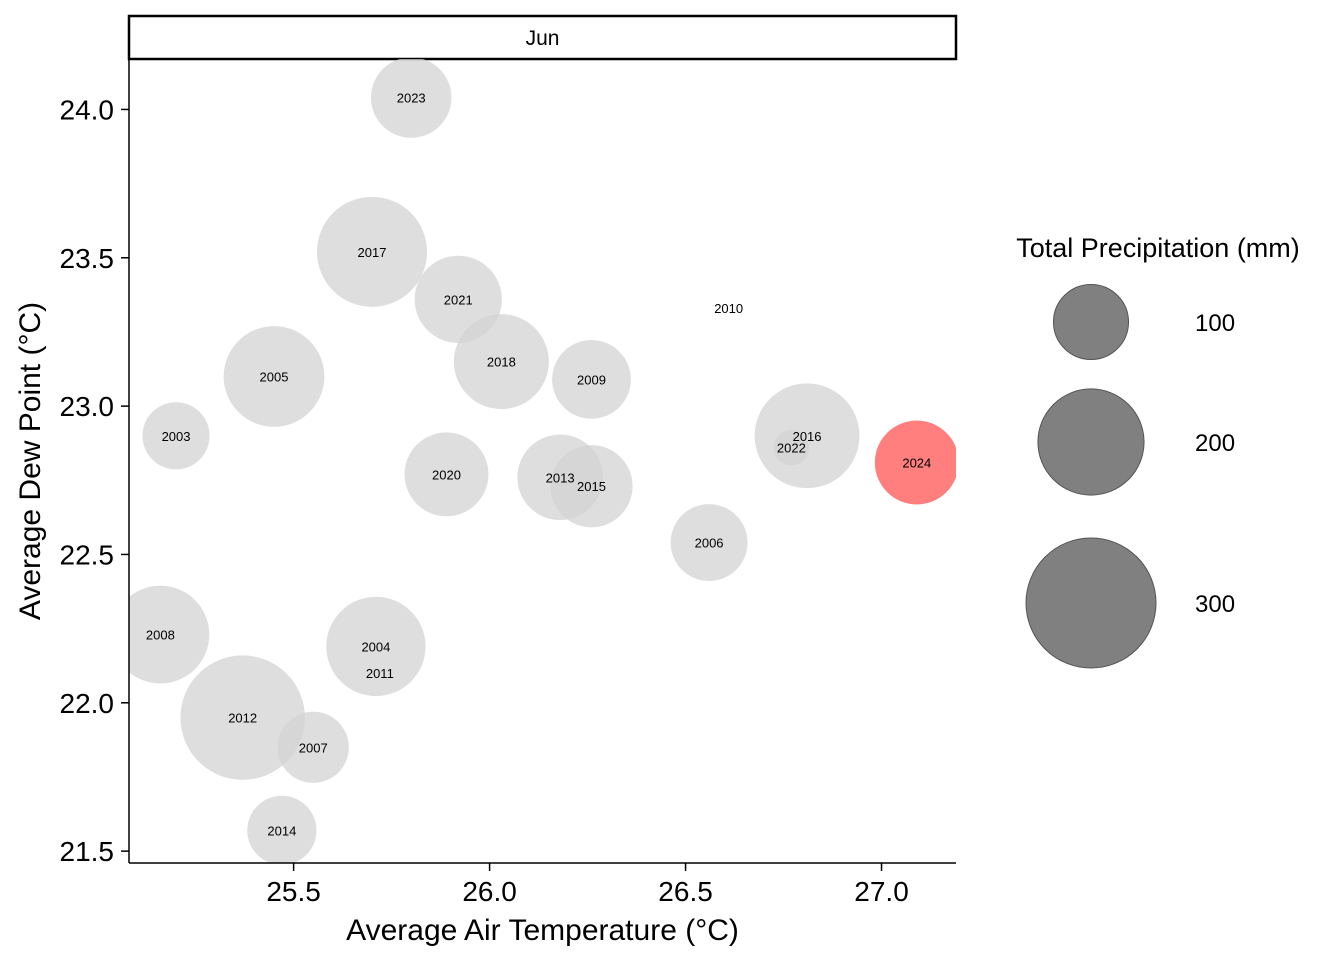 The image size is (1344, 960). Describe the element at coordinates (87, 703) in the screenshot. I see `y-tick-label: 22.0` at that location.